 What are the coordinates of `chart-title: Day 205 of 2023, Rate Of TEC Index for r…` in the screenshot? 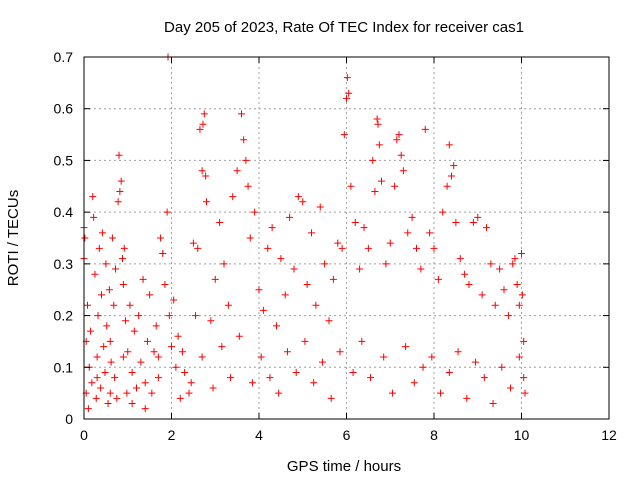 It's located at (344, 27).